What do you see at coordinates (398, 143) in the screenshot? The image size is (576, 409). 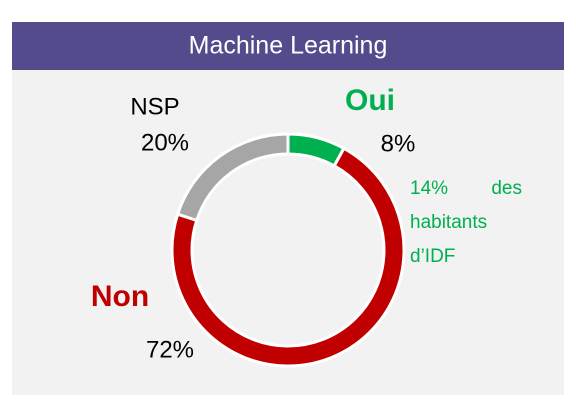 I see `value-label: 8%` at bounding box center [398, 143].